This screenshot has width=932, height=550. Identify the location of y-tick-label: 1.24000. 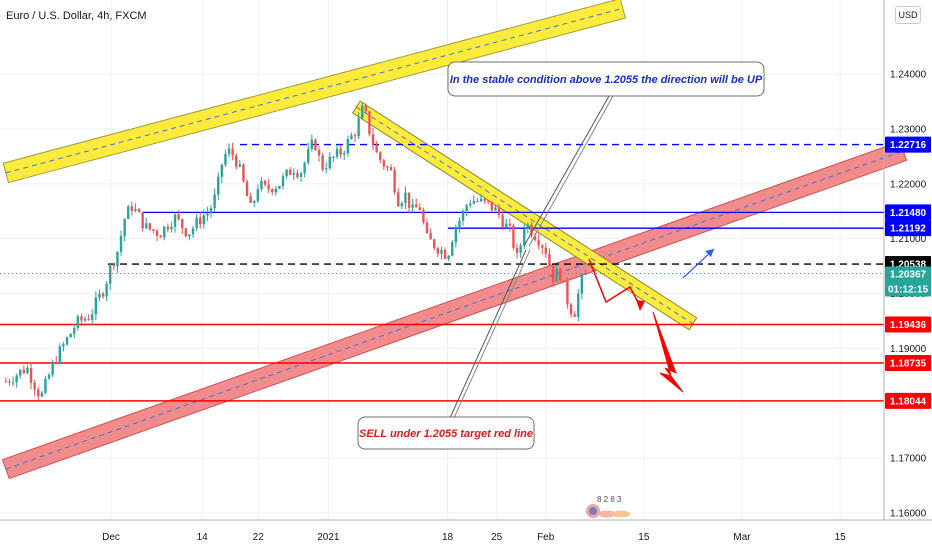
(908, 75).